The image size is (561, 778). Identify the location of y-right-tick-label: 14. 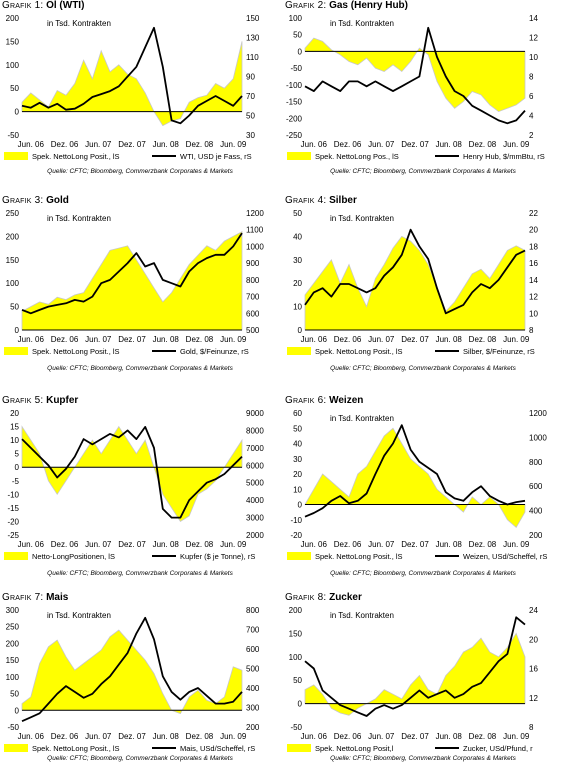
(533, 280).